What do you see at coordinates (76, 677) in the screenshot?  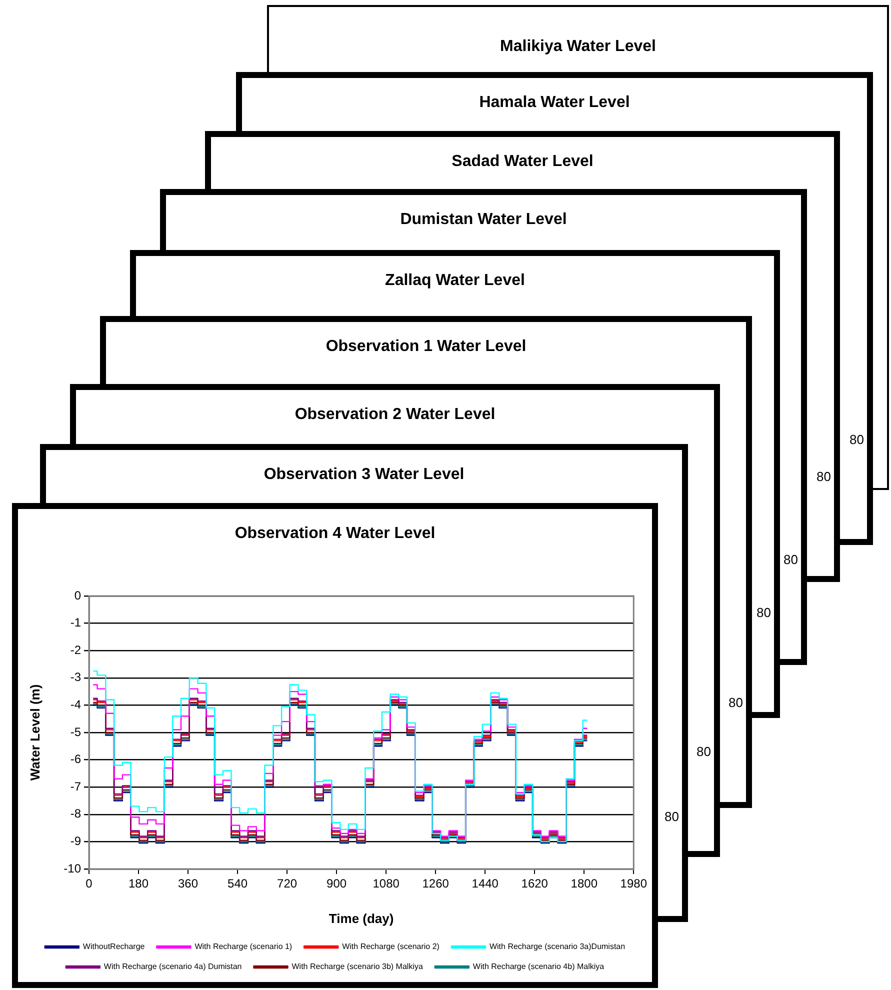 I see `y-tick-label: -3` at bounding box center [76, 677].